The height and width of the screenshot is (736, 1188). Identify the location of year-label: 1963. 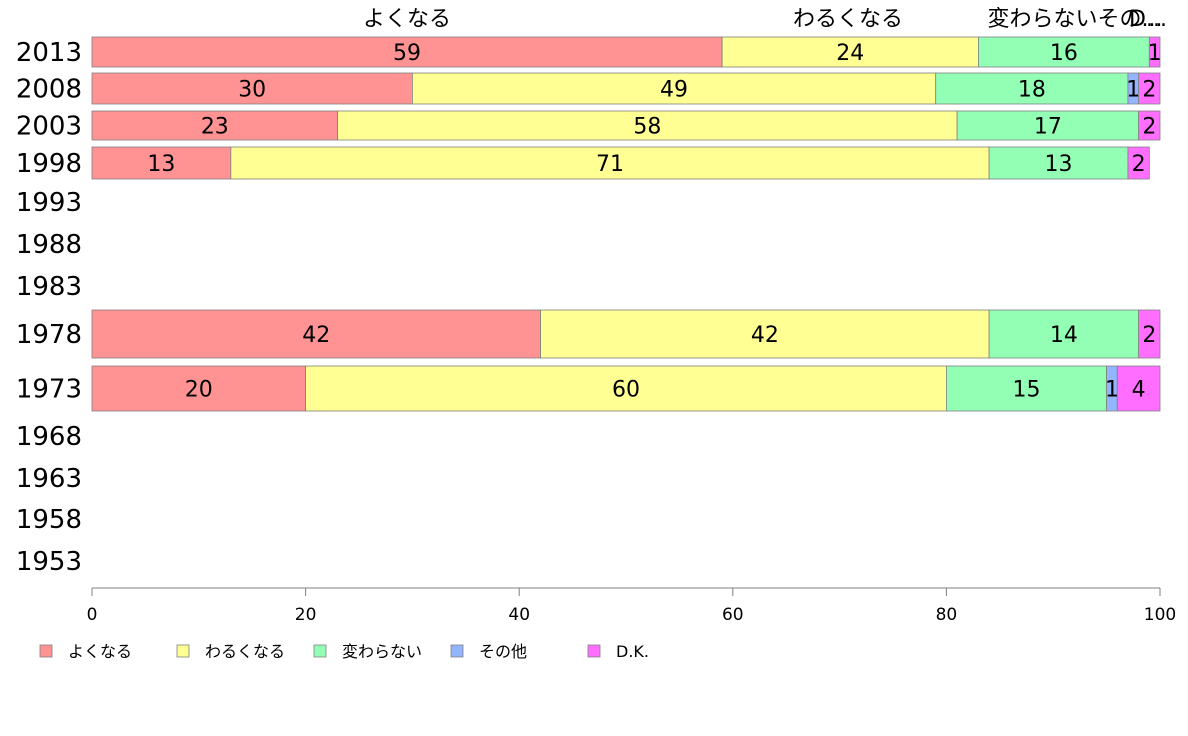
(49, 479).